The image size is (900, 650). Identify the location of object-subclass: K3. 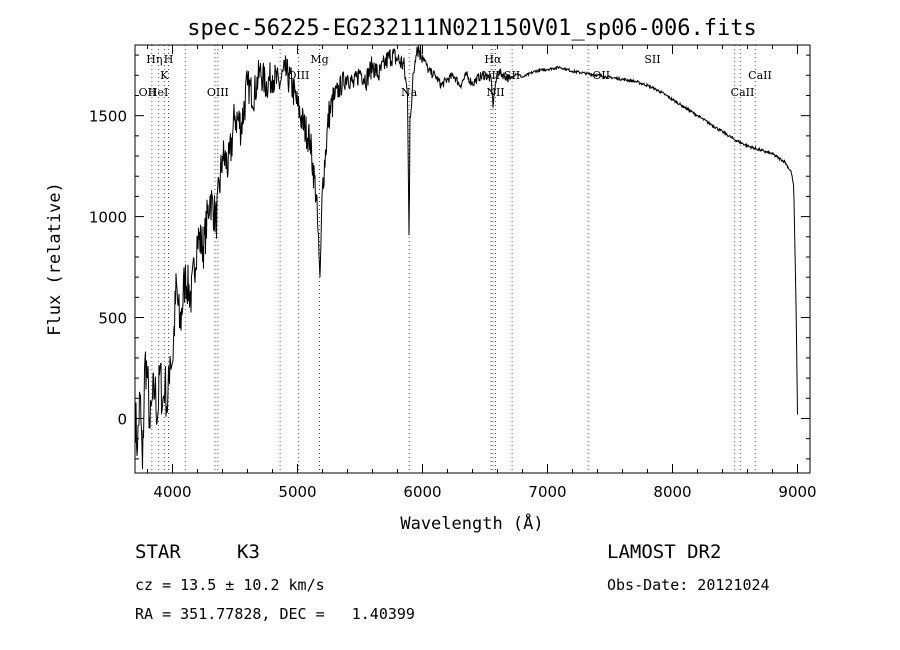
(248, 552).